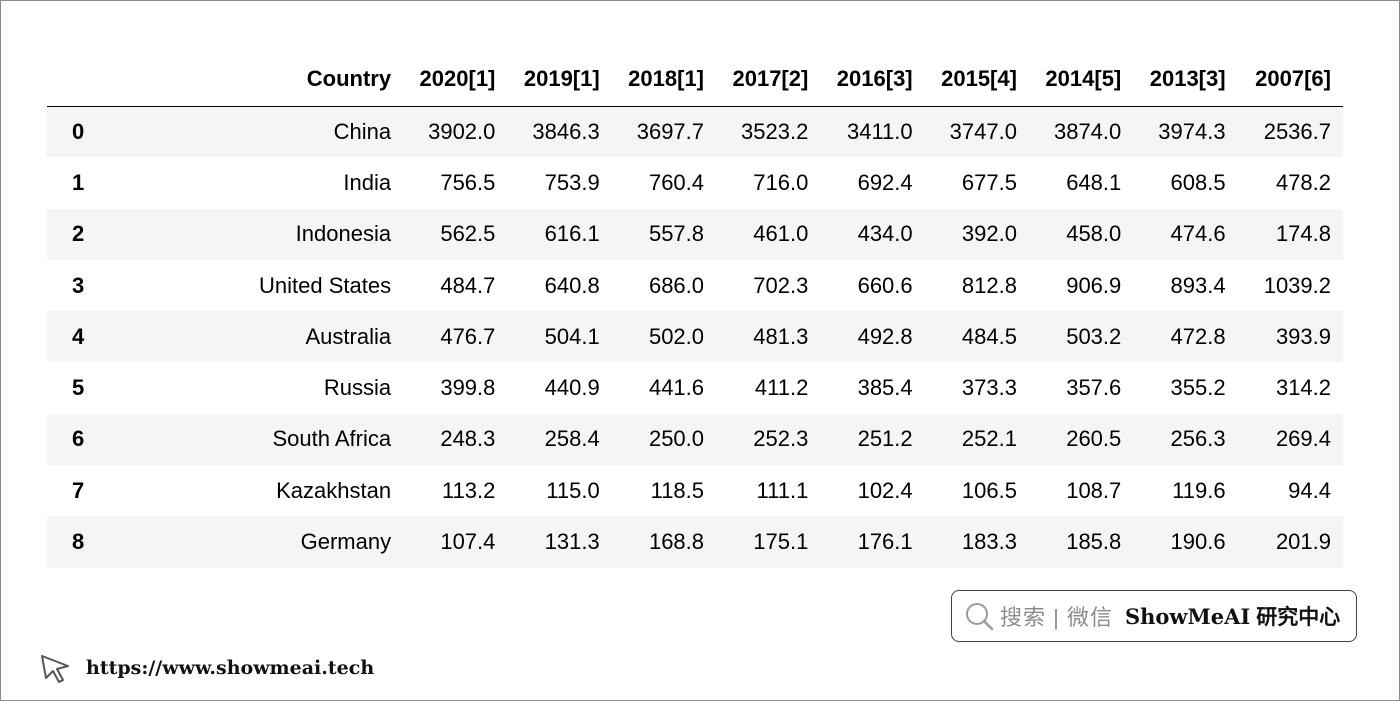 The image size is (1400, 701). I want to click on value-cell: 174.8, so click(1303, 234).